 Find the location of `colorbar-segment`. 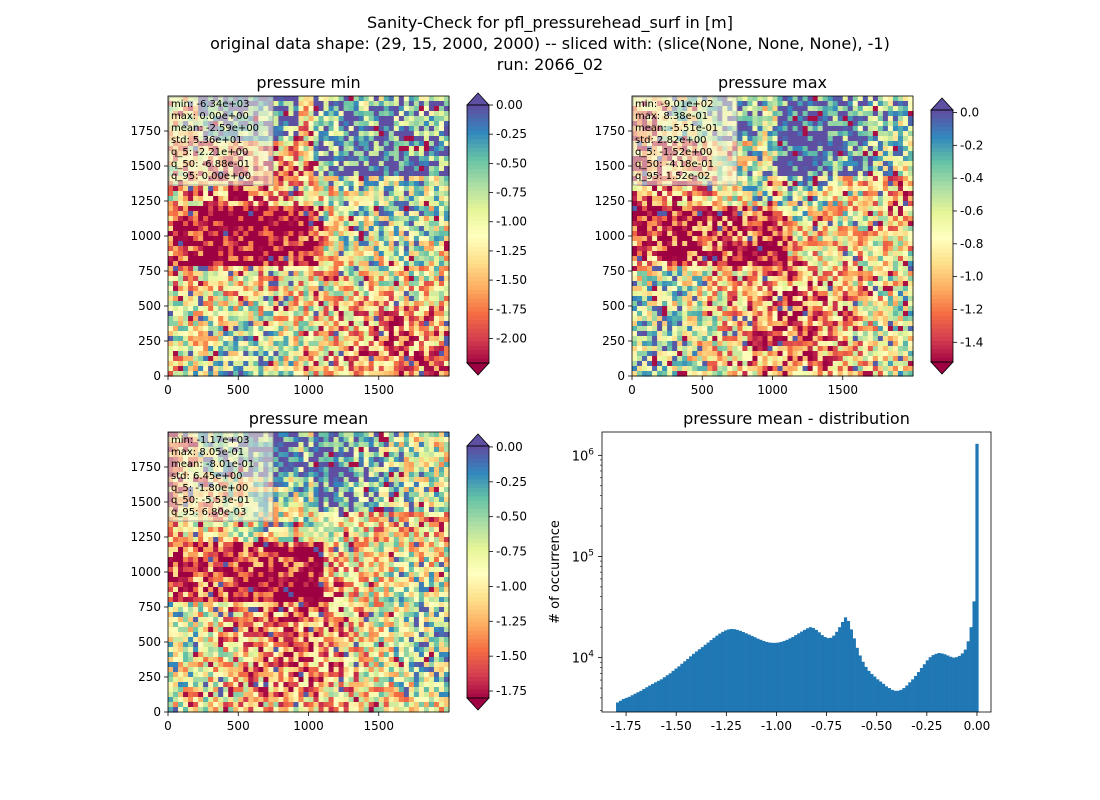

colorbar-segment is located at coordinates (478, 279).